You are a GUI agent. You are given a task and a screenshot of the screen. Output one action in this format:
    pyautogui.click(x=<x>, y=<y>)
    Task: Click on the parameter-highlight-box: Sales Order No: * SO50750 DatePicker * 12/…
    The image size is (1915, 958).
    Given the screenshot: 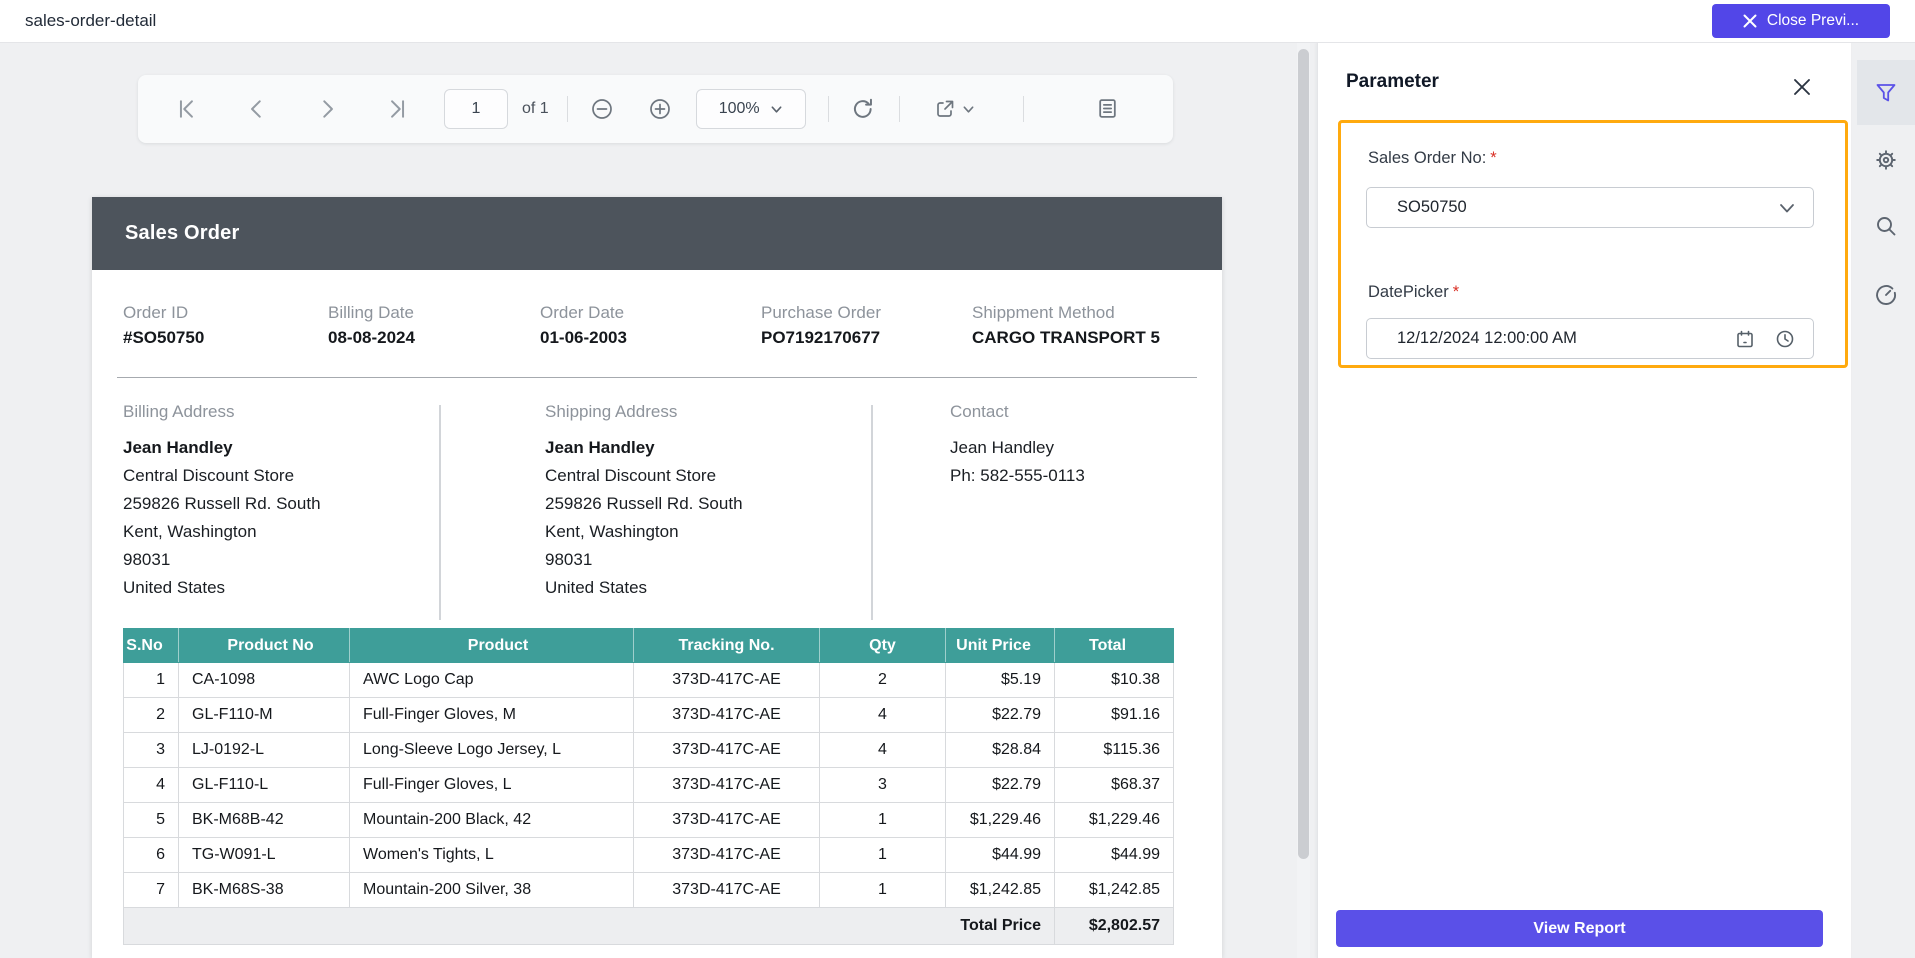 What is the action you would take?
    pyautogui.click(x=1593, y=244)
    